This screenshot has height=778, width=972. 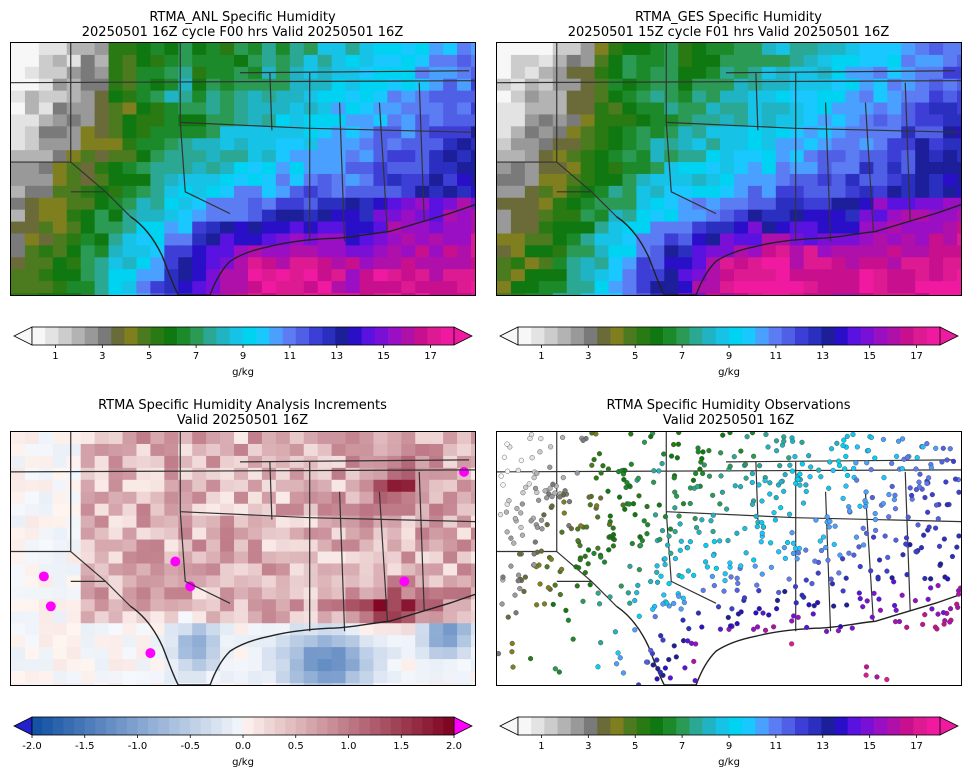 I want to click on colorbar-inc-color-segment, so click(x=185, y=726).